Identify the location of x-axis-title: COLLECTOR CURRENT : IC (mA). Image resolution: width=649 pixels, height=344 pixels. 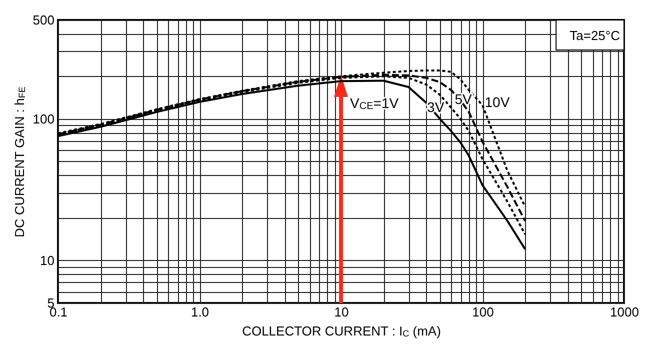
(341, 331).